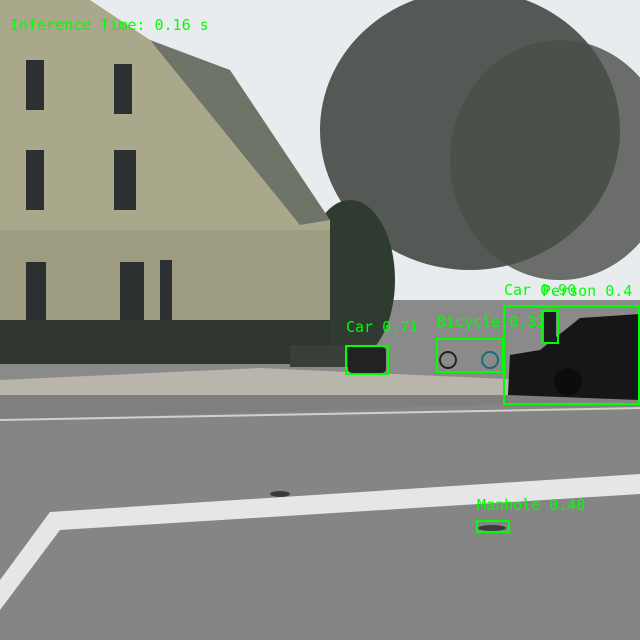  Describe the element at coordinates (491, 322) in the screenshot. I see `detection-label-bicycle: Bicycle 0.32` at that location.